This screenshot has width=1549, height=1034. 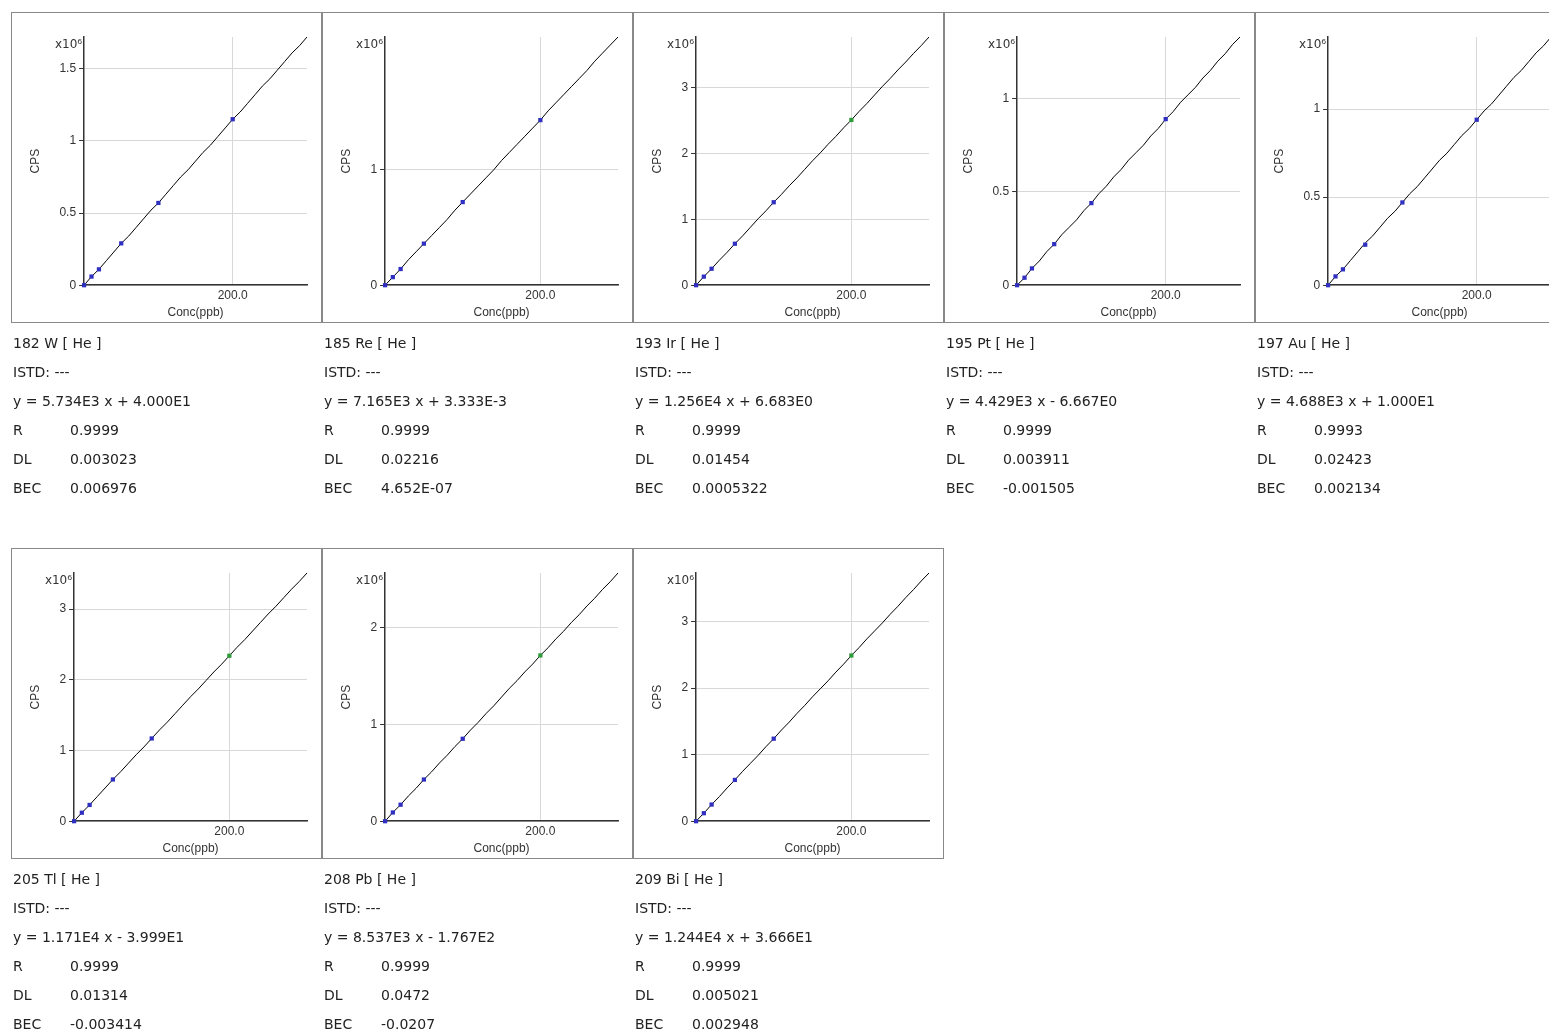 I want to click on text: 197 Au [ He ], so click(x=1304, y=343).